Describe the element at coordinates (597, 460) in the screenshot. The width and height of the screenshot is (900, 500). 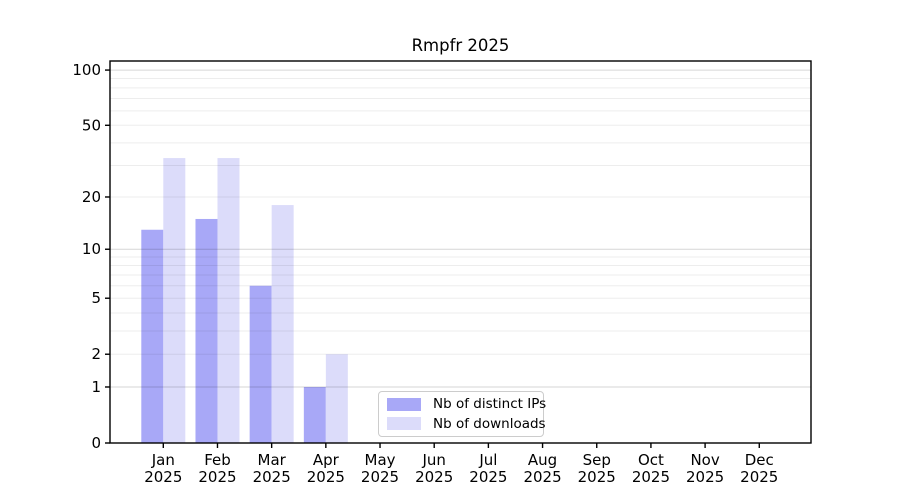
I see `x-tick-label: Sep` at that location.